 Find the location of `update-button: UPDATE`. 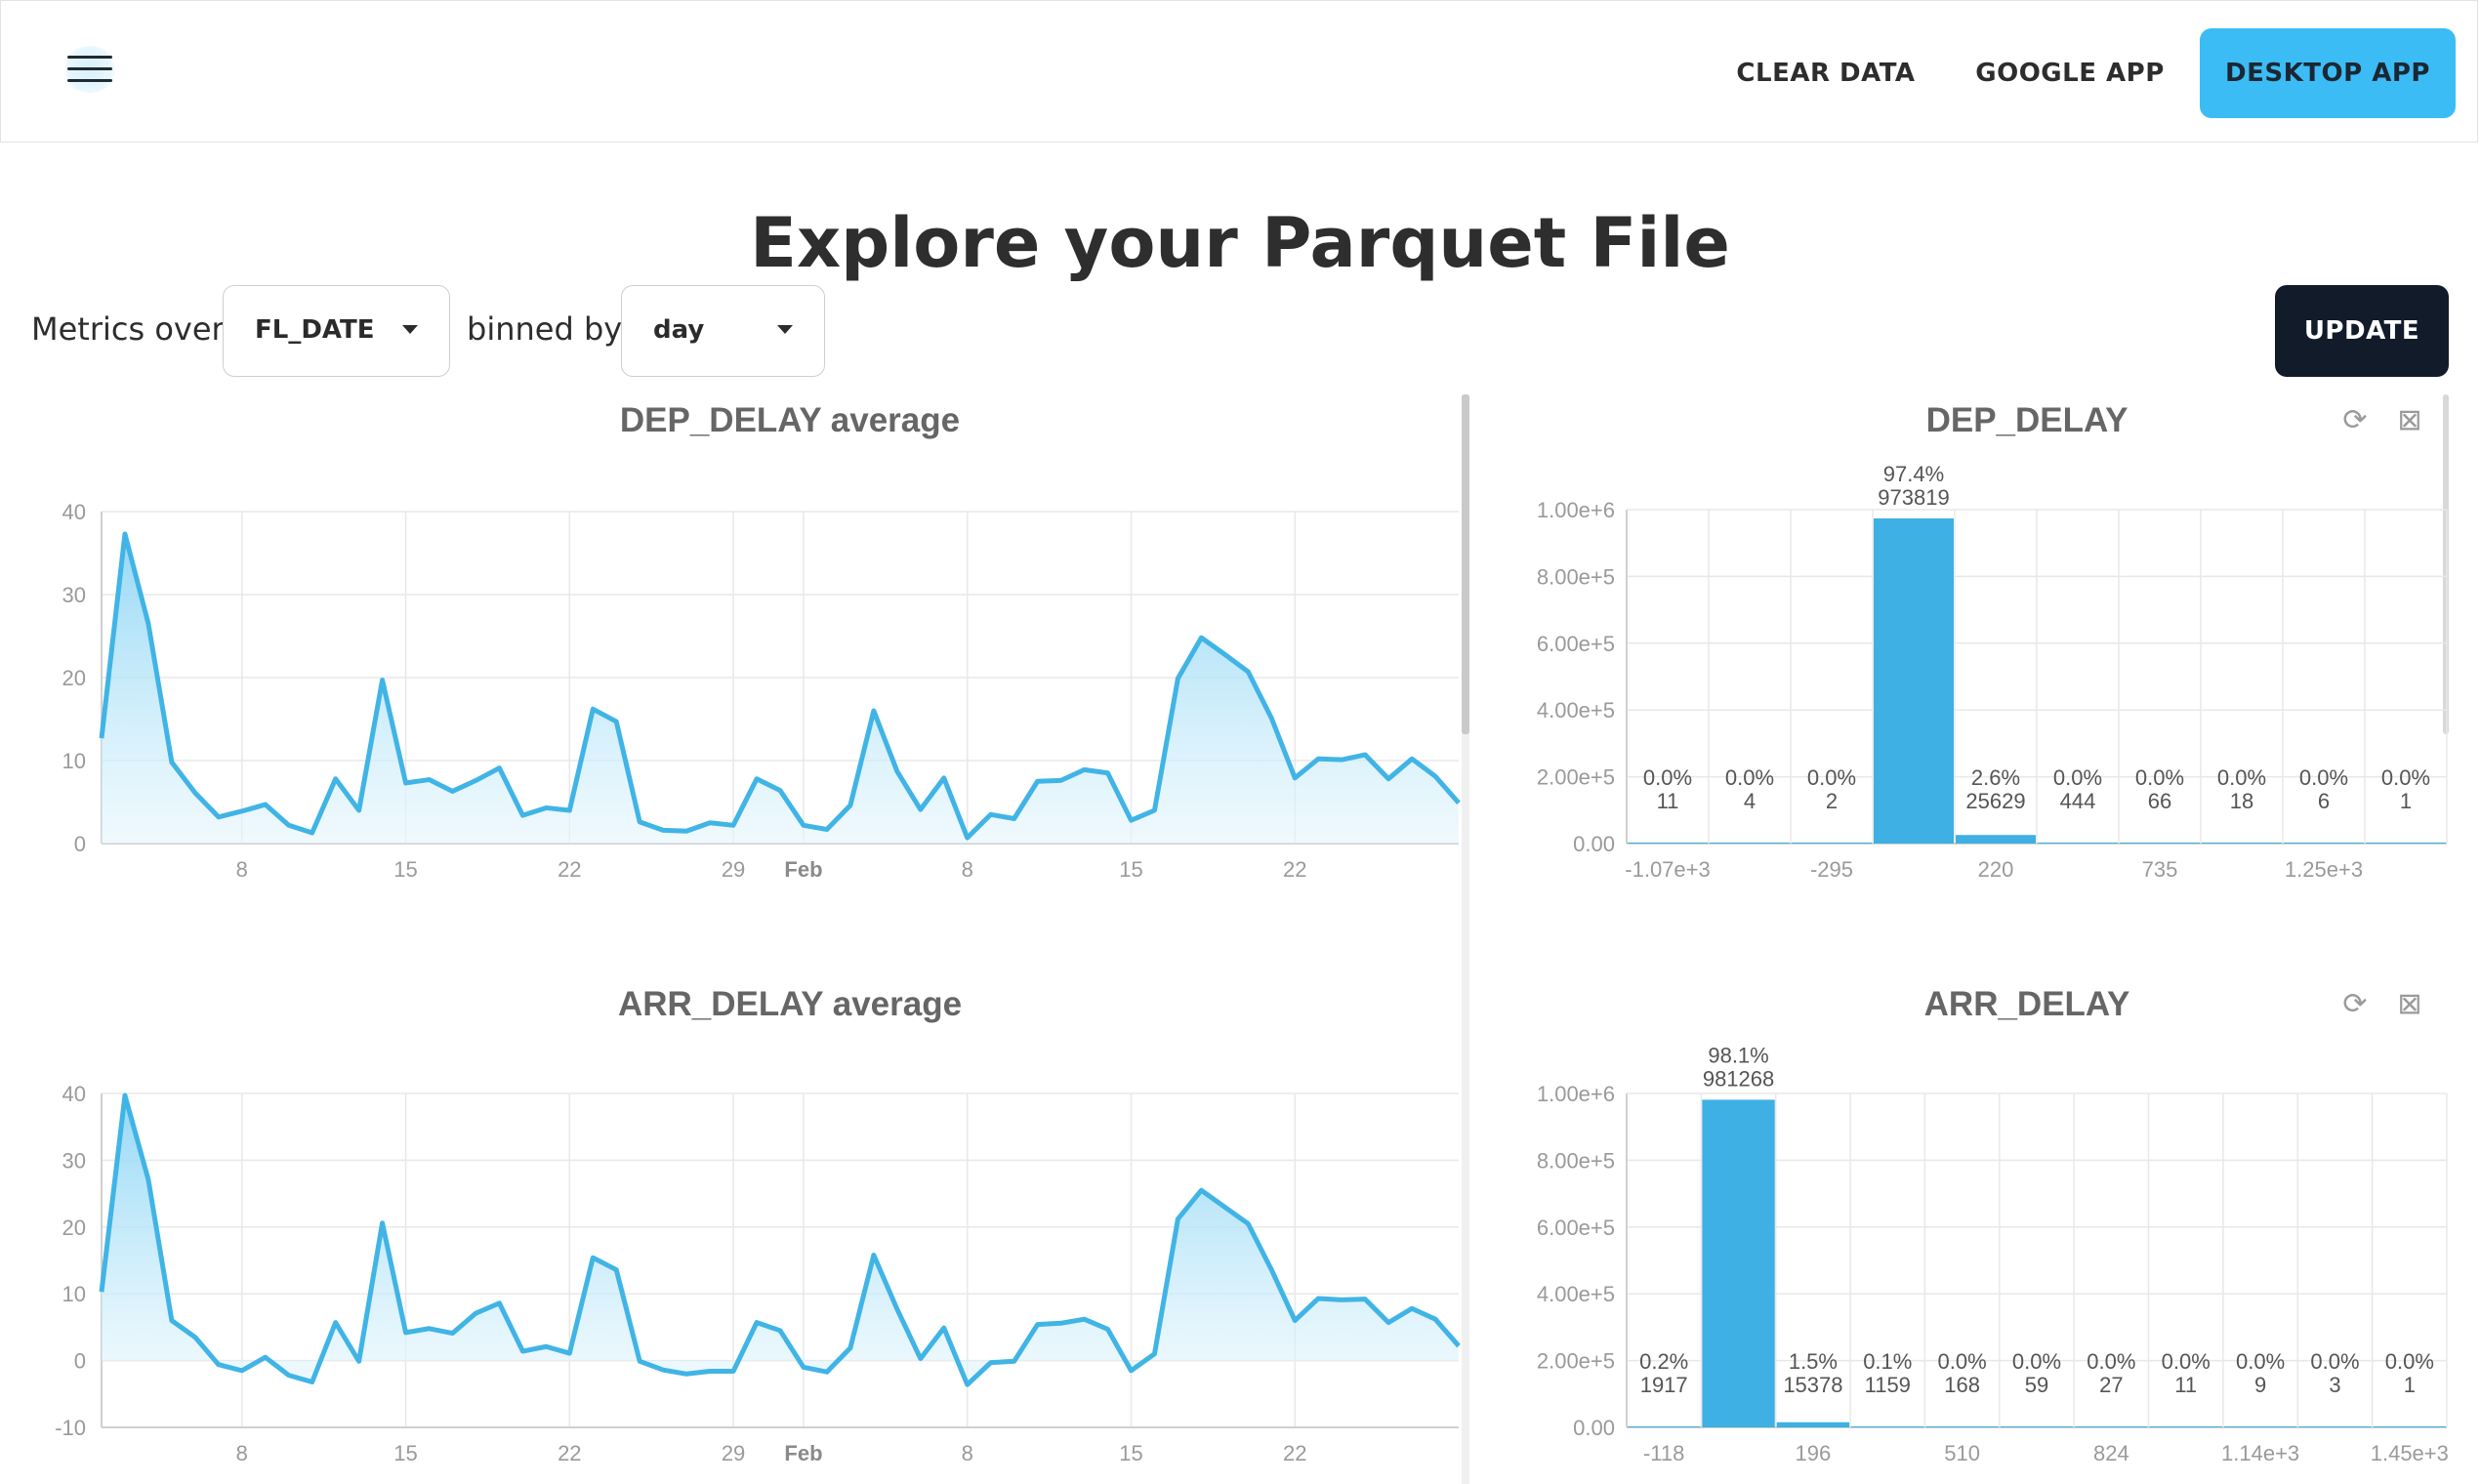

update-button: UPDATE is located at coordinates (2362, 331).